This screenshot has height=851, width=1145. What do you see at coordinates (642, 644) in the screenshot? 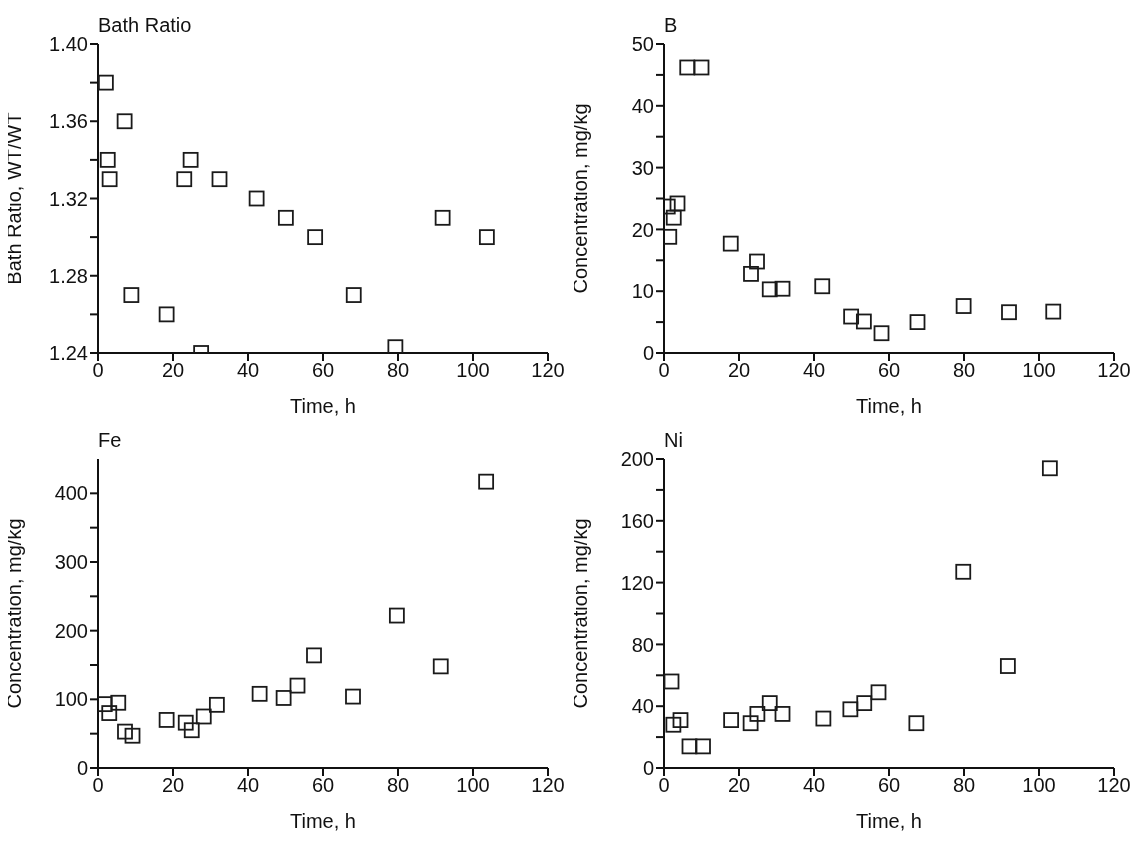
I see `y-tick-label: 80` at bounding box center [642, 644].